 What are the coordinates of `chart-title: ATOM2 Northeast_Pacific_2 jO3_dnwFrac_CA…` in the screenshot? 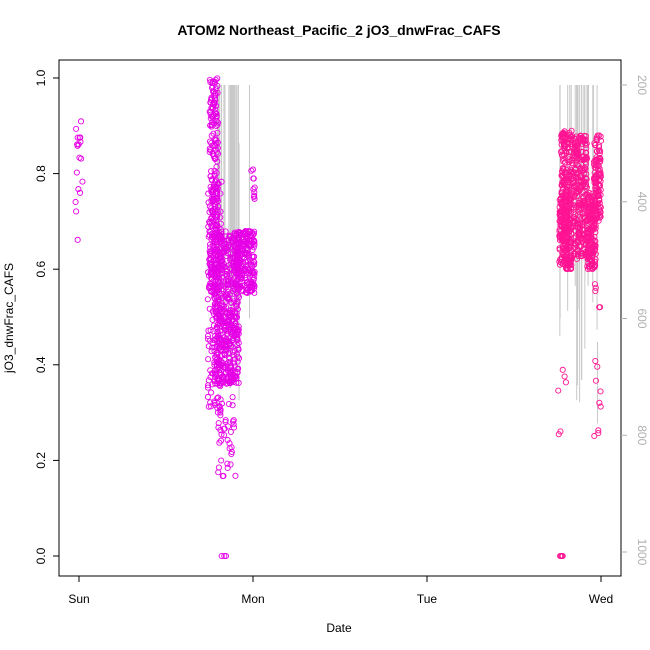 It's located at (338, 30).